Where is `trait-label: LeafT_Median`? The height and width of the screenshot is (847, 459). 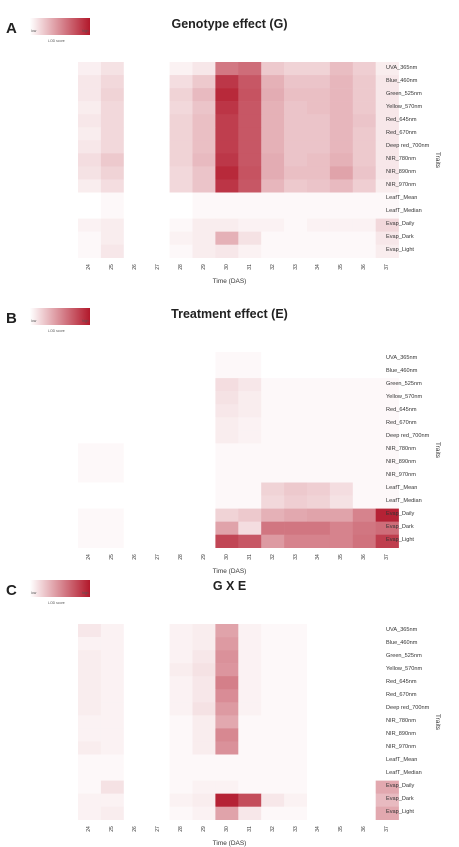 trait-label: LeafT_Median is located at coordinates (404, 211).